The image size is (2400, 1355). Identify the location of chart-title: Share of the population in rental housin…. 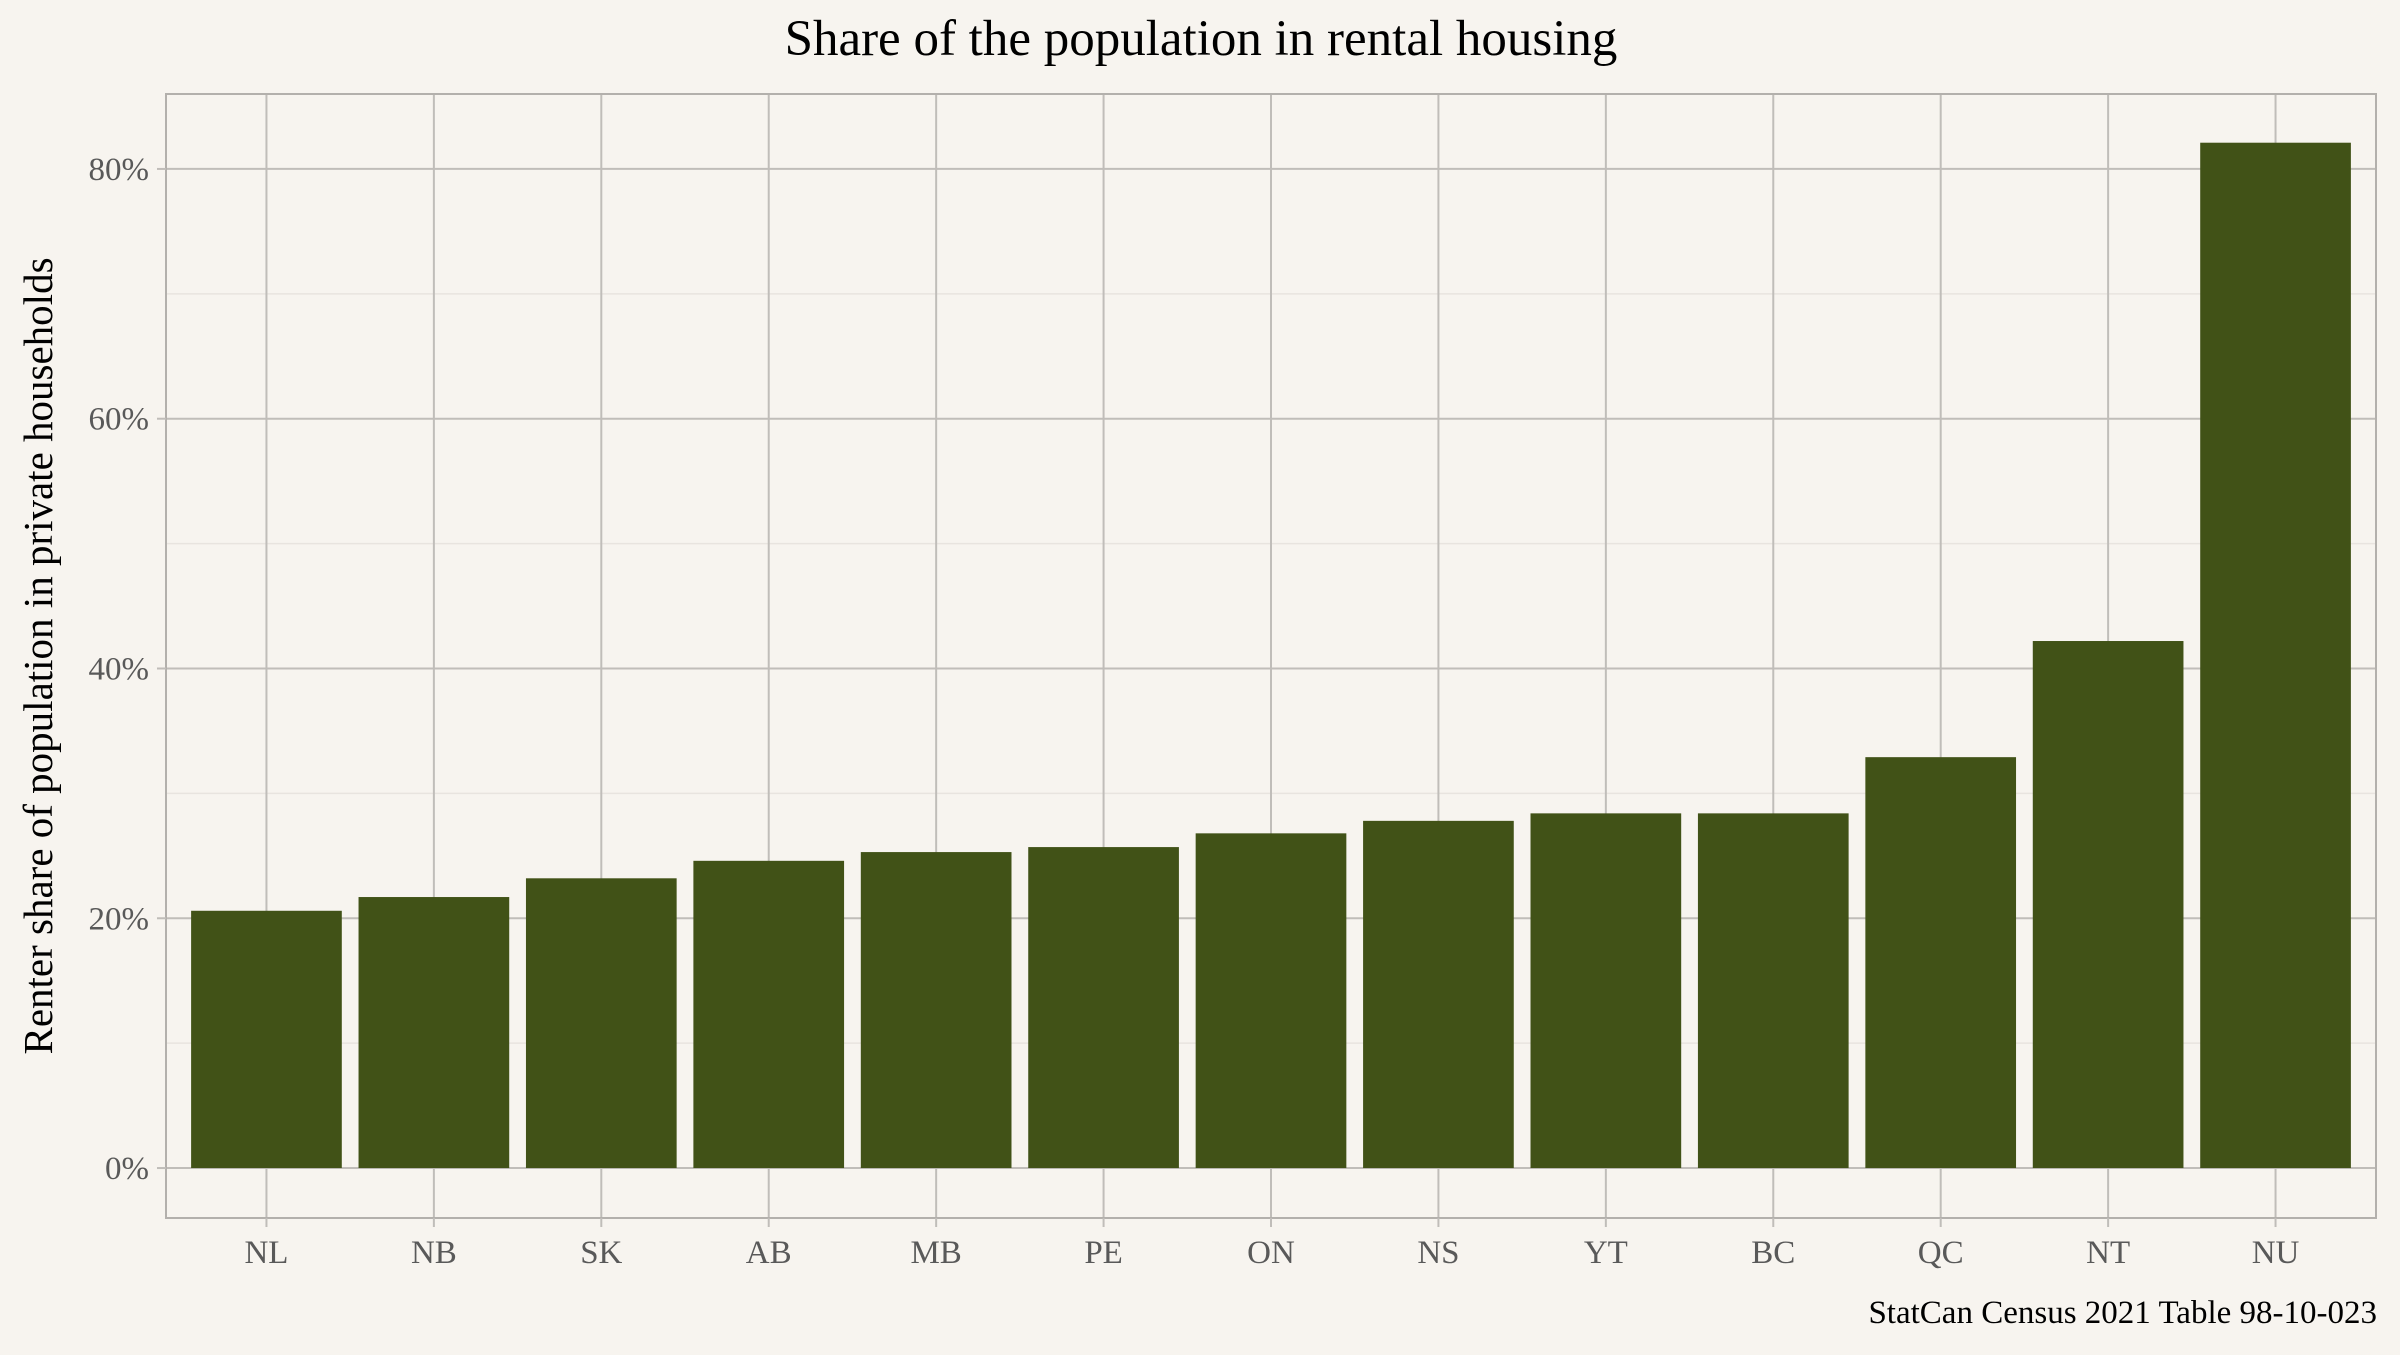
(1201, 39).